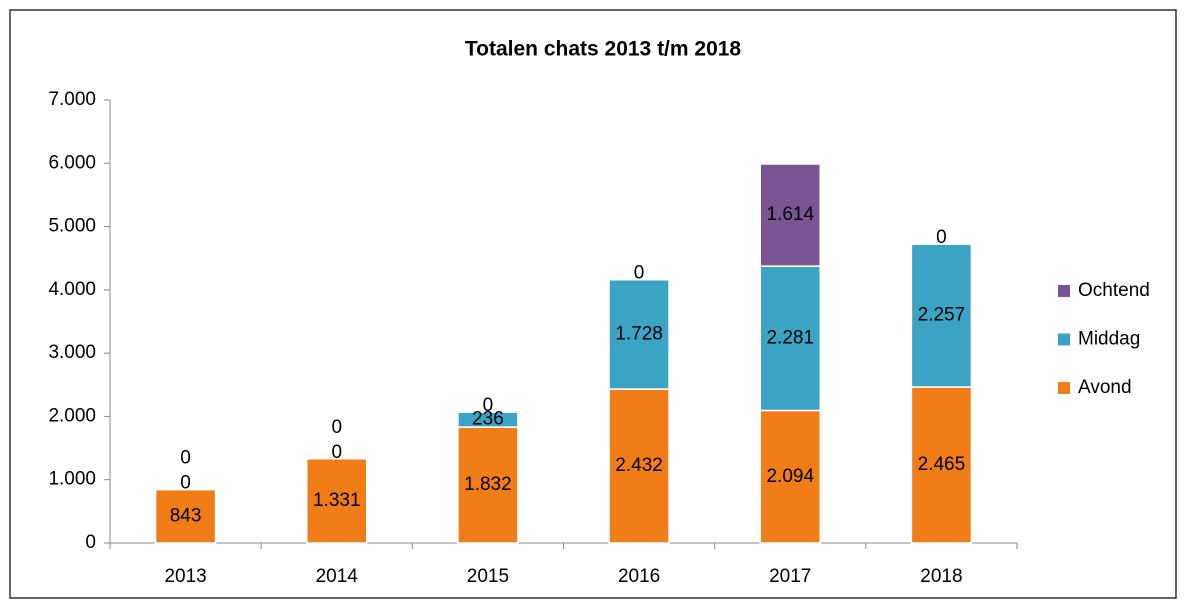 The width and height of the screenshot is (1187, 601). What do you see at coordinates (603, 49) in the screenshot?
I see `chart-title: Totalen chats 2013 t/m 2018` at bounding box center [603, 49].